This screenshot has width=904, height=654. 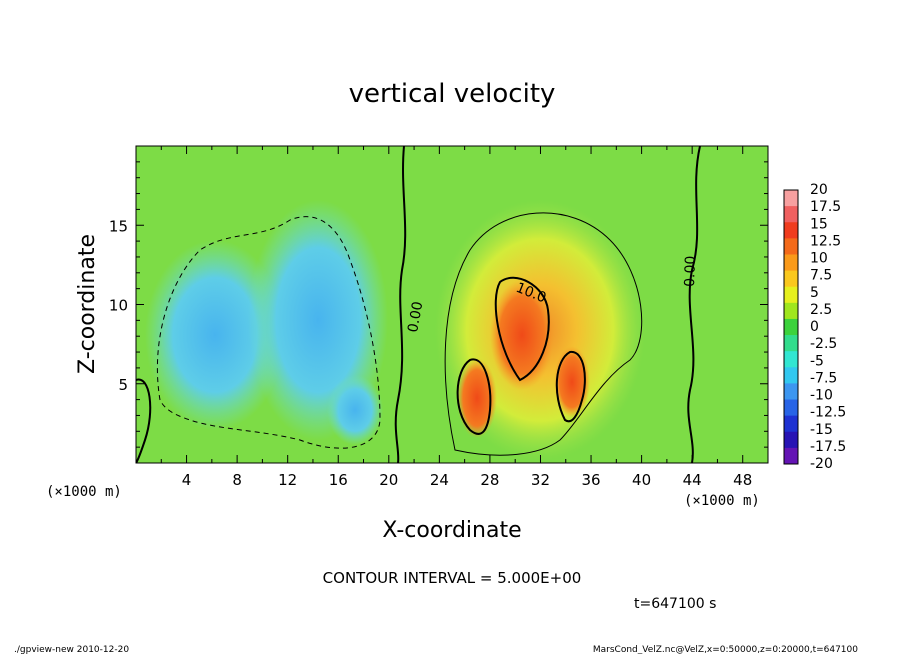 I want to click on x-tick-label: 36, so click(x=590, y=480).